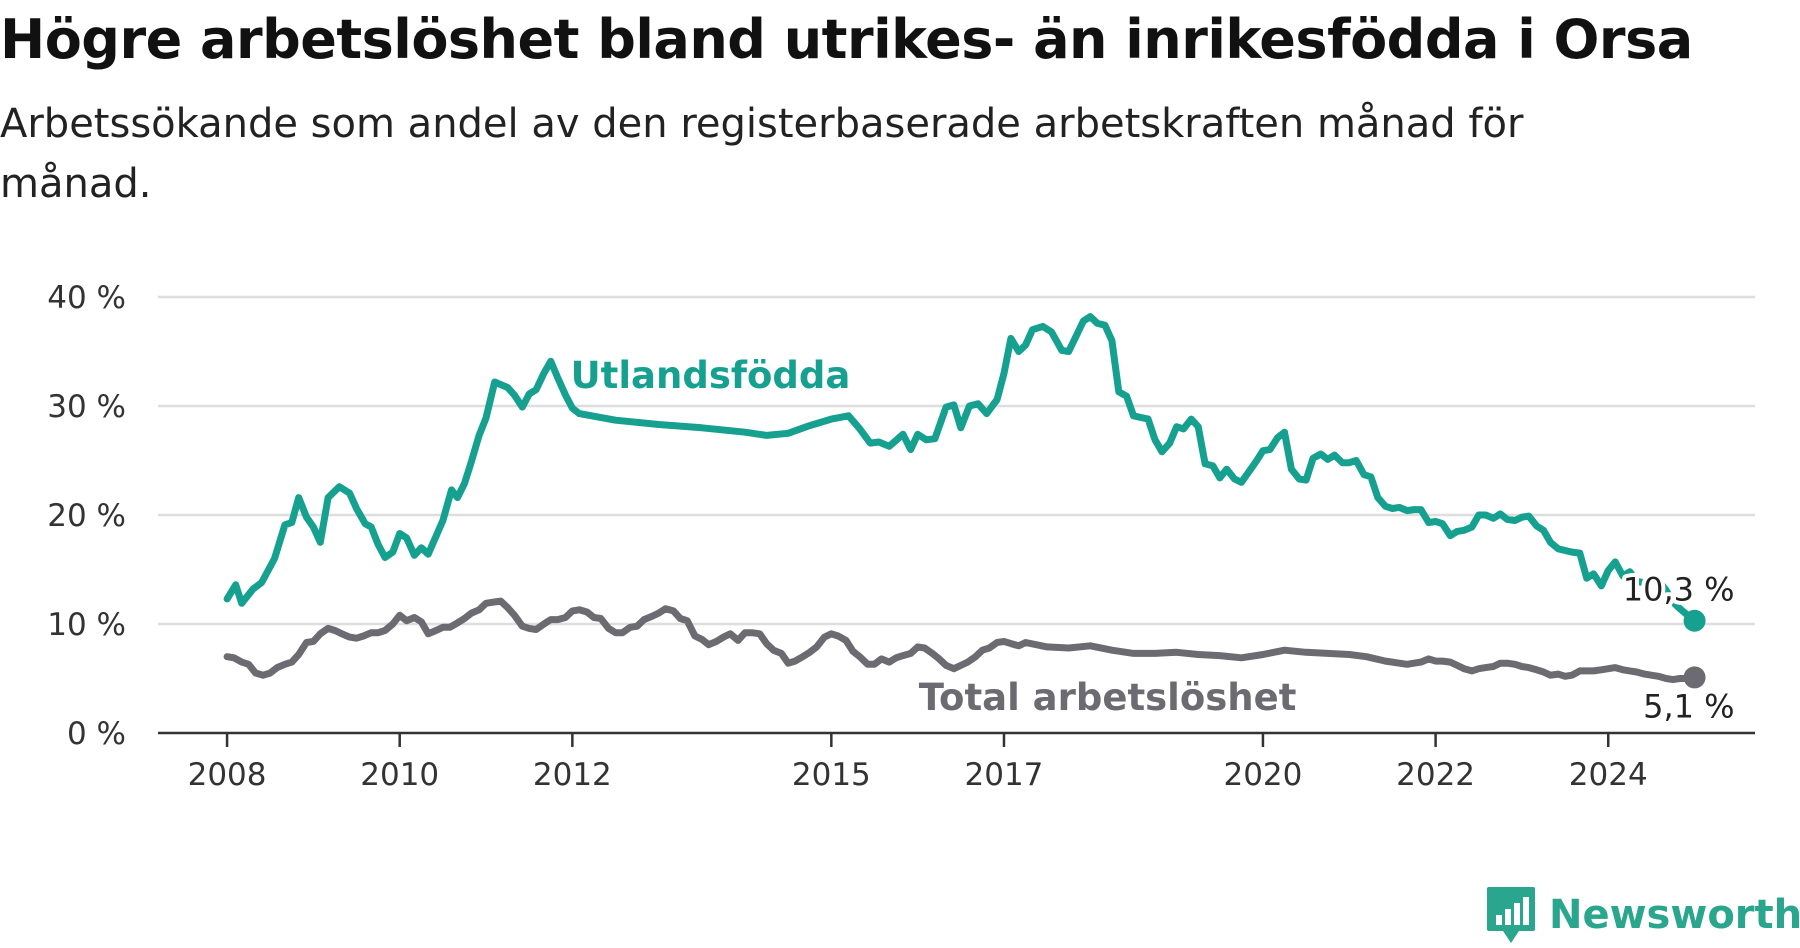 The height and width of the screenshot is (948, 1800). Describe the element at coordinates (1679, 648) in the screenshot. I see `end-points: 10,3 %10,3 %5,1 %5,1 %` at that location.